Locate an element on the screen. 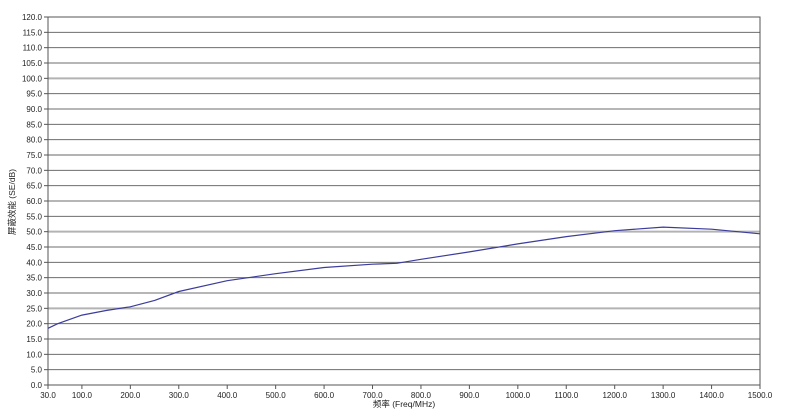 The width and height of the screenshot is (800, 420). x-axis-title: 频率 (Freq/MHz) is located at coordinates (404, 404).